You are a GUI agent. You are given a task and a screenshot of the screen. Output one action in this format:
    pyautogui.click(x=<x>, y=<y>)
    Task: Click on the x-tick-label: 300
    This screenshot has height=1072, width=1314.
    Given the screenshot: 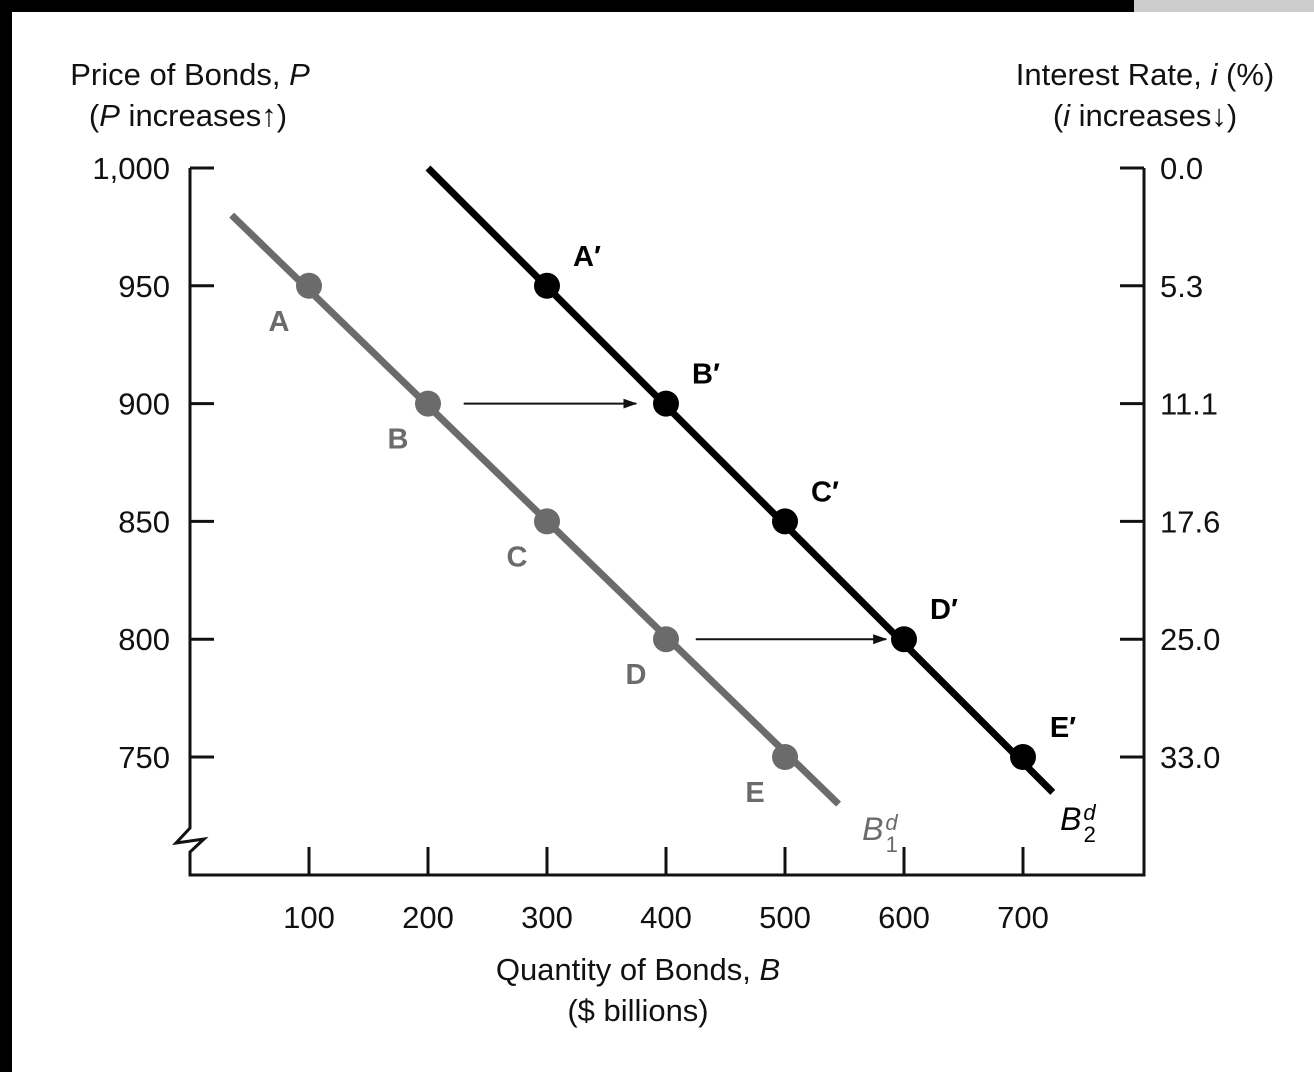 What is the action you would take?
    pyautogui.click(x=547, y=917)
    